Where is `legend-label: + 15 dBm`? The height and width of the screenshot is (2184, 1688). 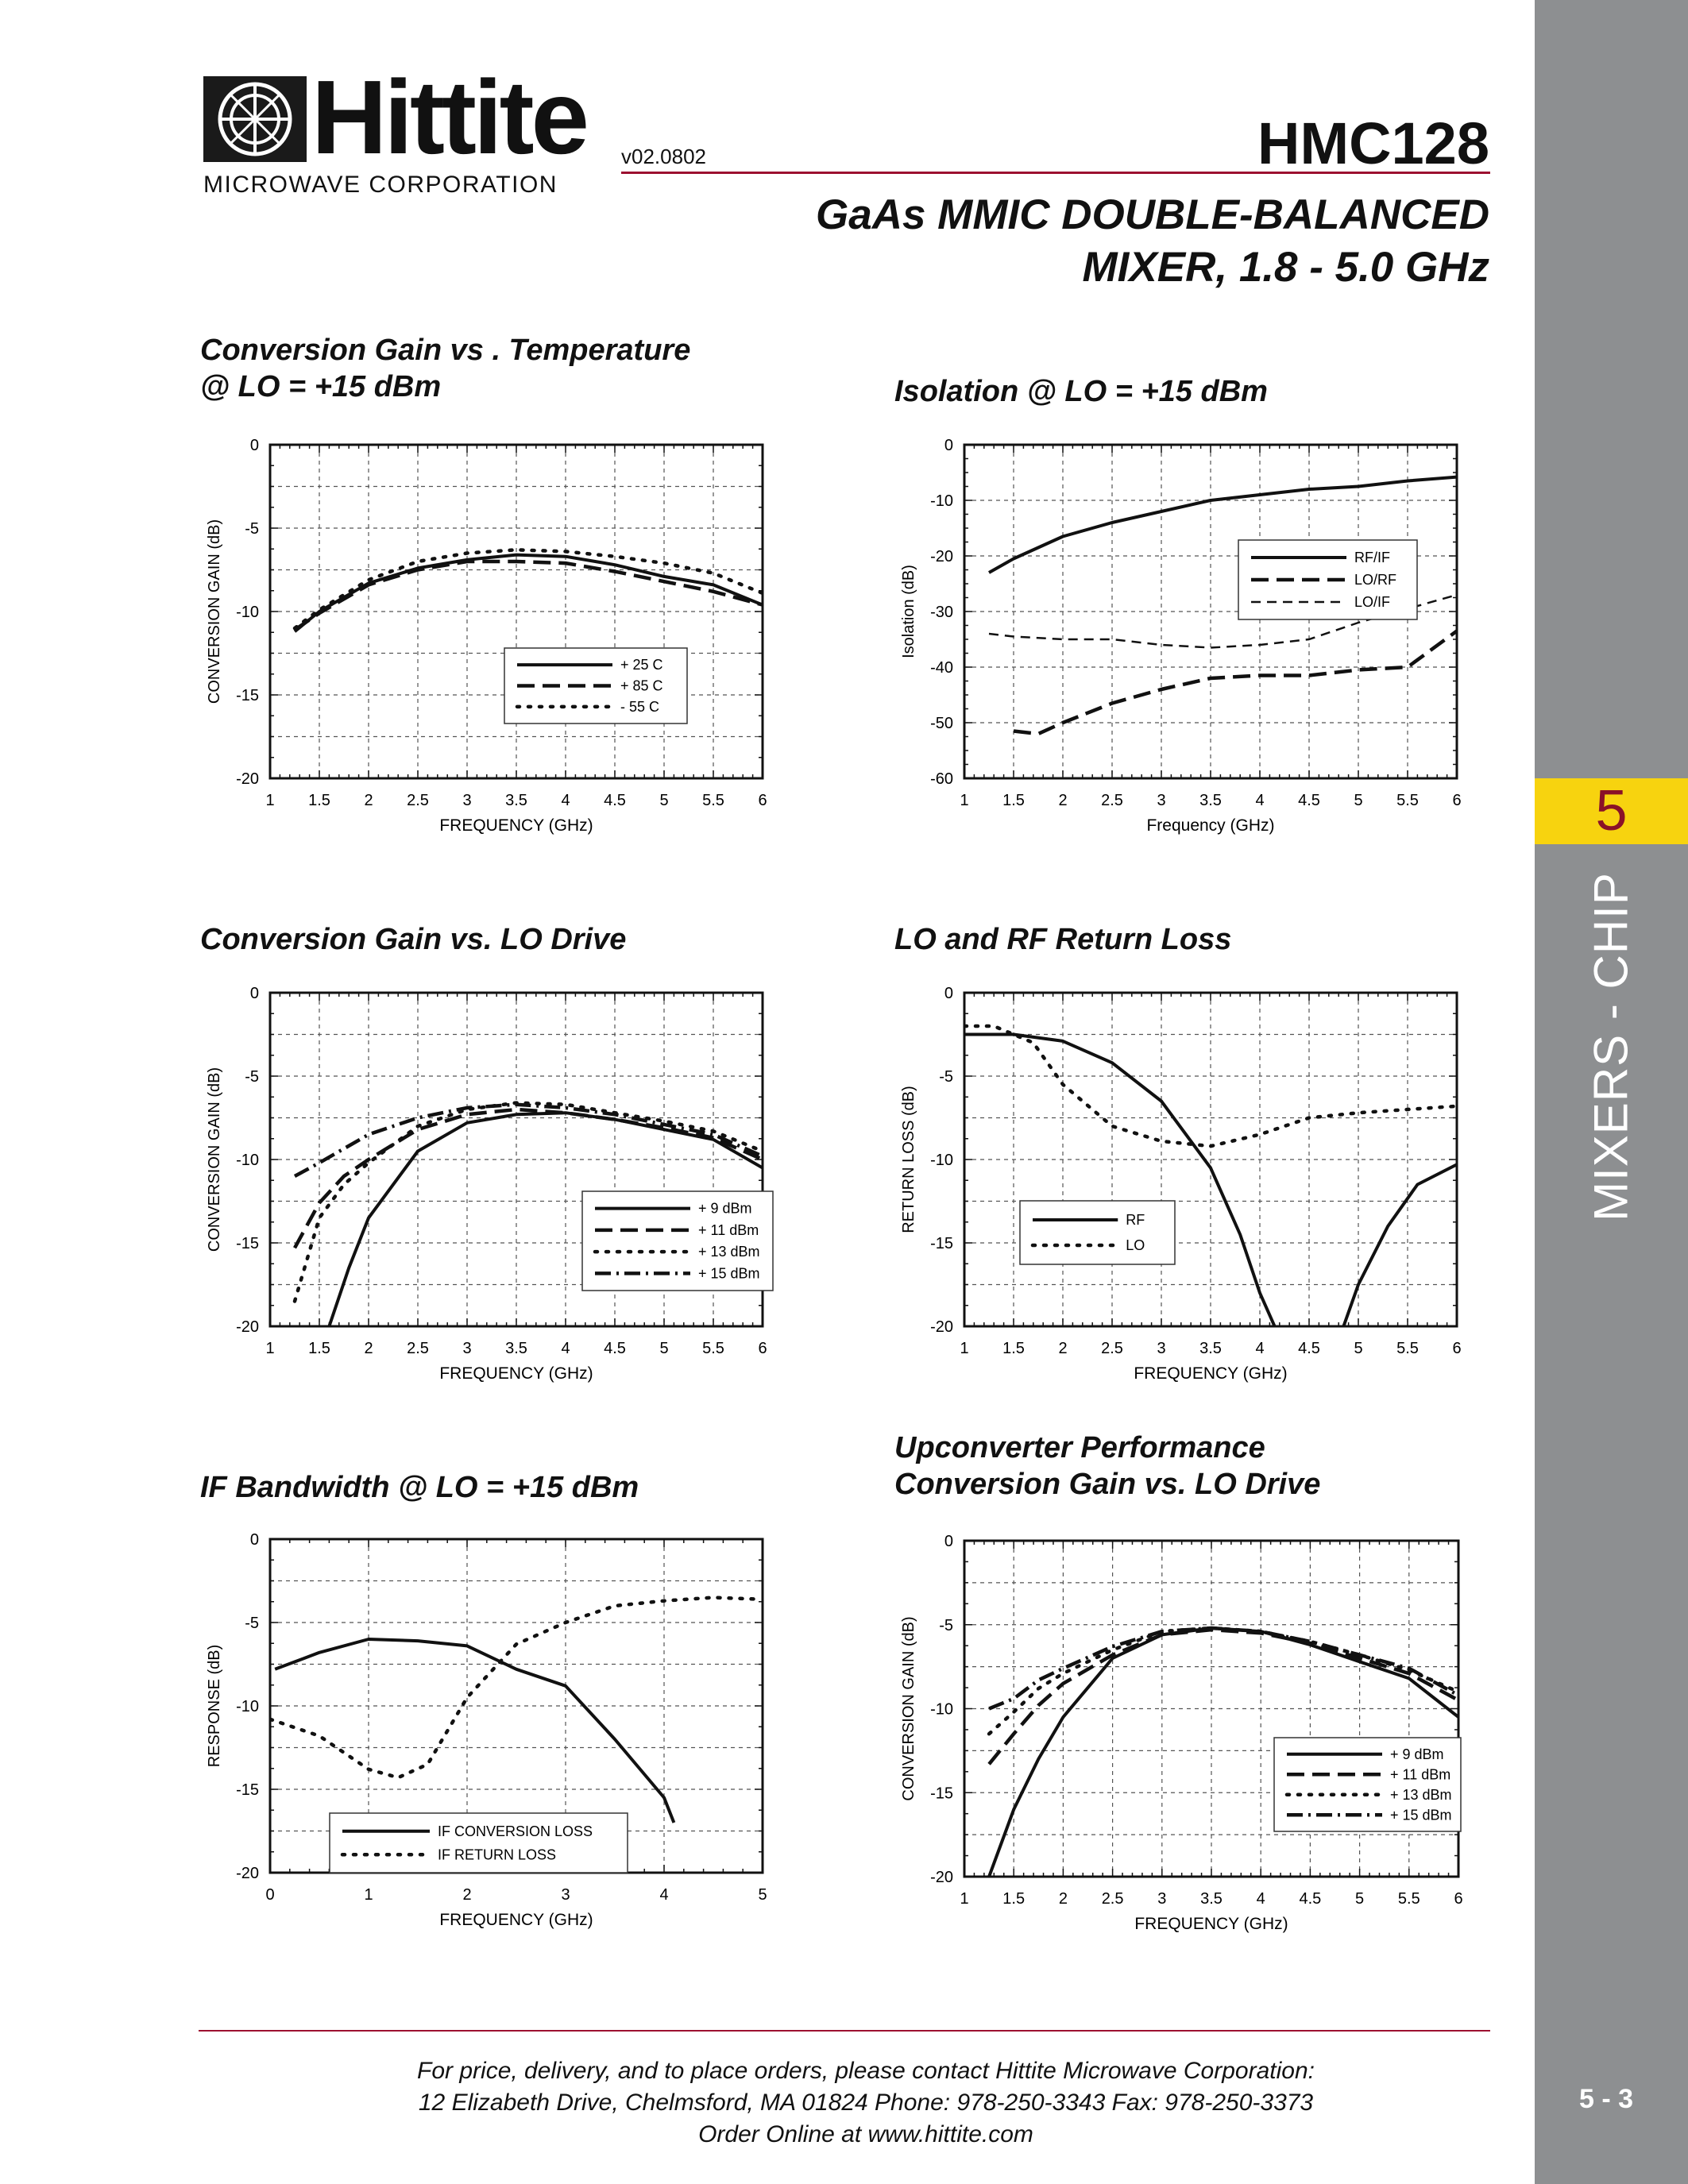 legend-label: + 15 dBm is located at coordinates (1421, 1815).